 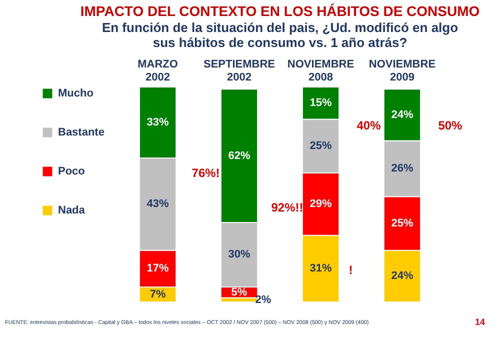 What do you see at coordinates (158, 294) in the screenshot?
I see `data-label: 7%` at bounding box center [158, 294].